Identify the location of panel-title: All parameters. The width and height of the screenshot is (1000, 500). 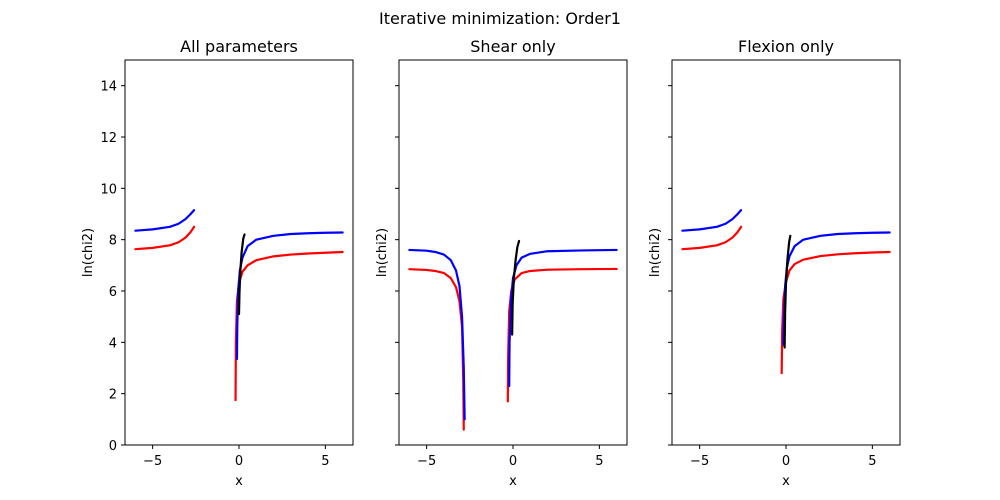
(239, 46).